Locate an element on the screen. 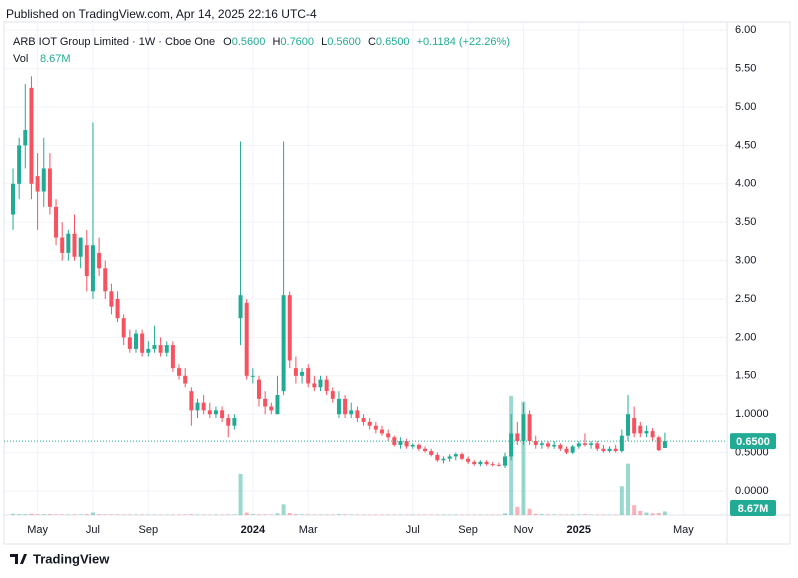  y-tick-label: 1.0000 is located at coordinates (752, 414).